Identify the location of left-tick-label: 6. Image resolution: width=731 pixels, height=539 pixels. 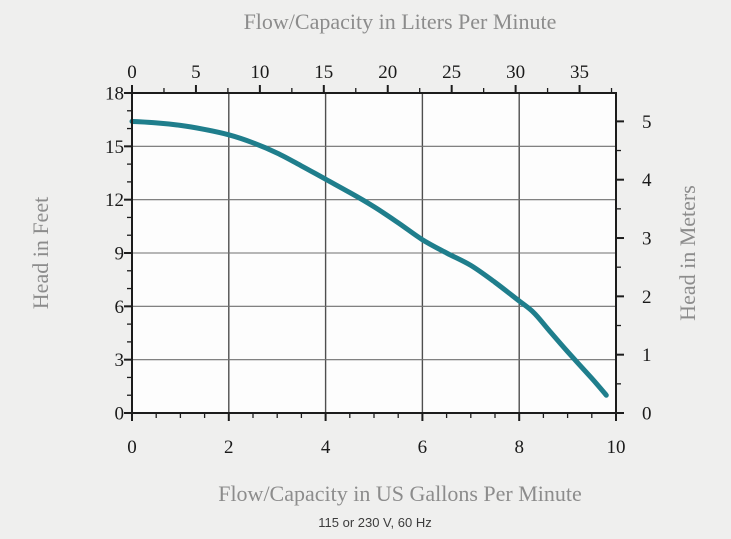
(120, 307).